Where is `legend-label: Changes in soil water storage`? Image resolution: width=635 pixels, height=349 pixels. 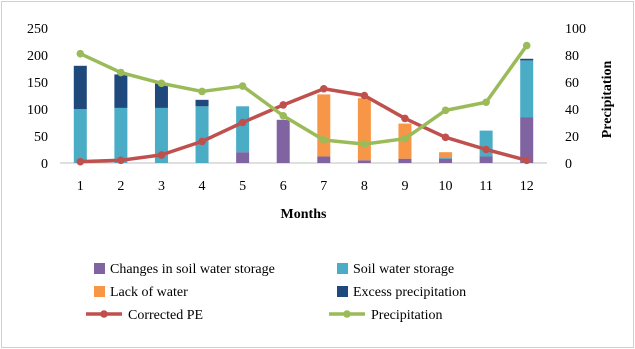 legend-label: Changes in soil water storage is located at coordinates (192, 269).